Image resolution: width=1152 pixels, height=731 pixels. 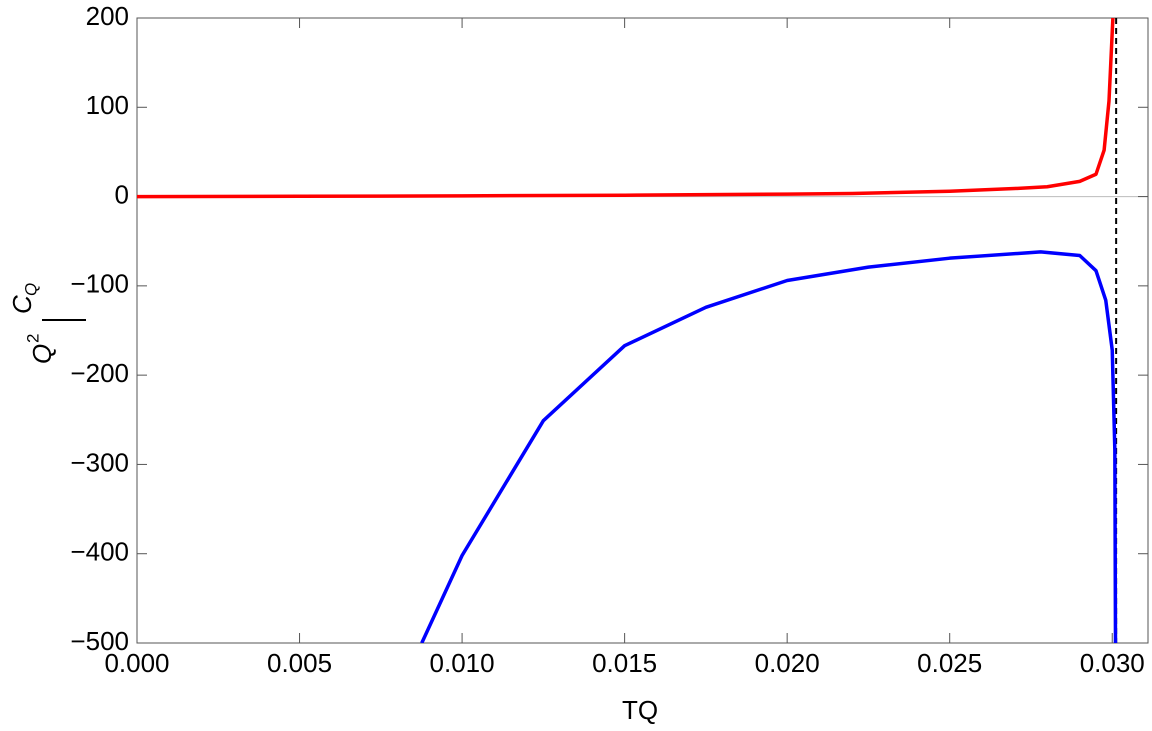 What do you see at coordinates (99, 552) in the screenshot?
I see `y-tick-label: −400` at bounding box center [99, 552].